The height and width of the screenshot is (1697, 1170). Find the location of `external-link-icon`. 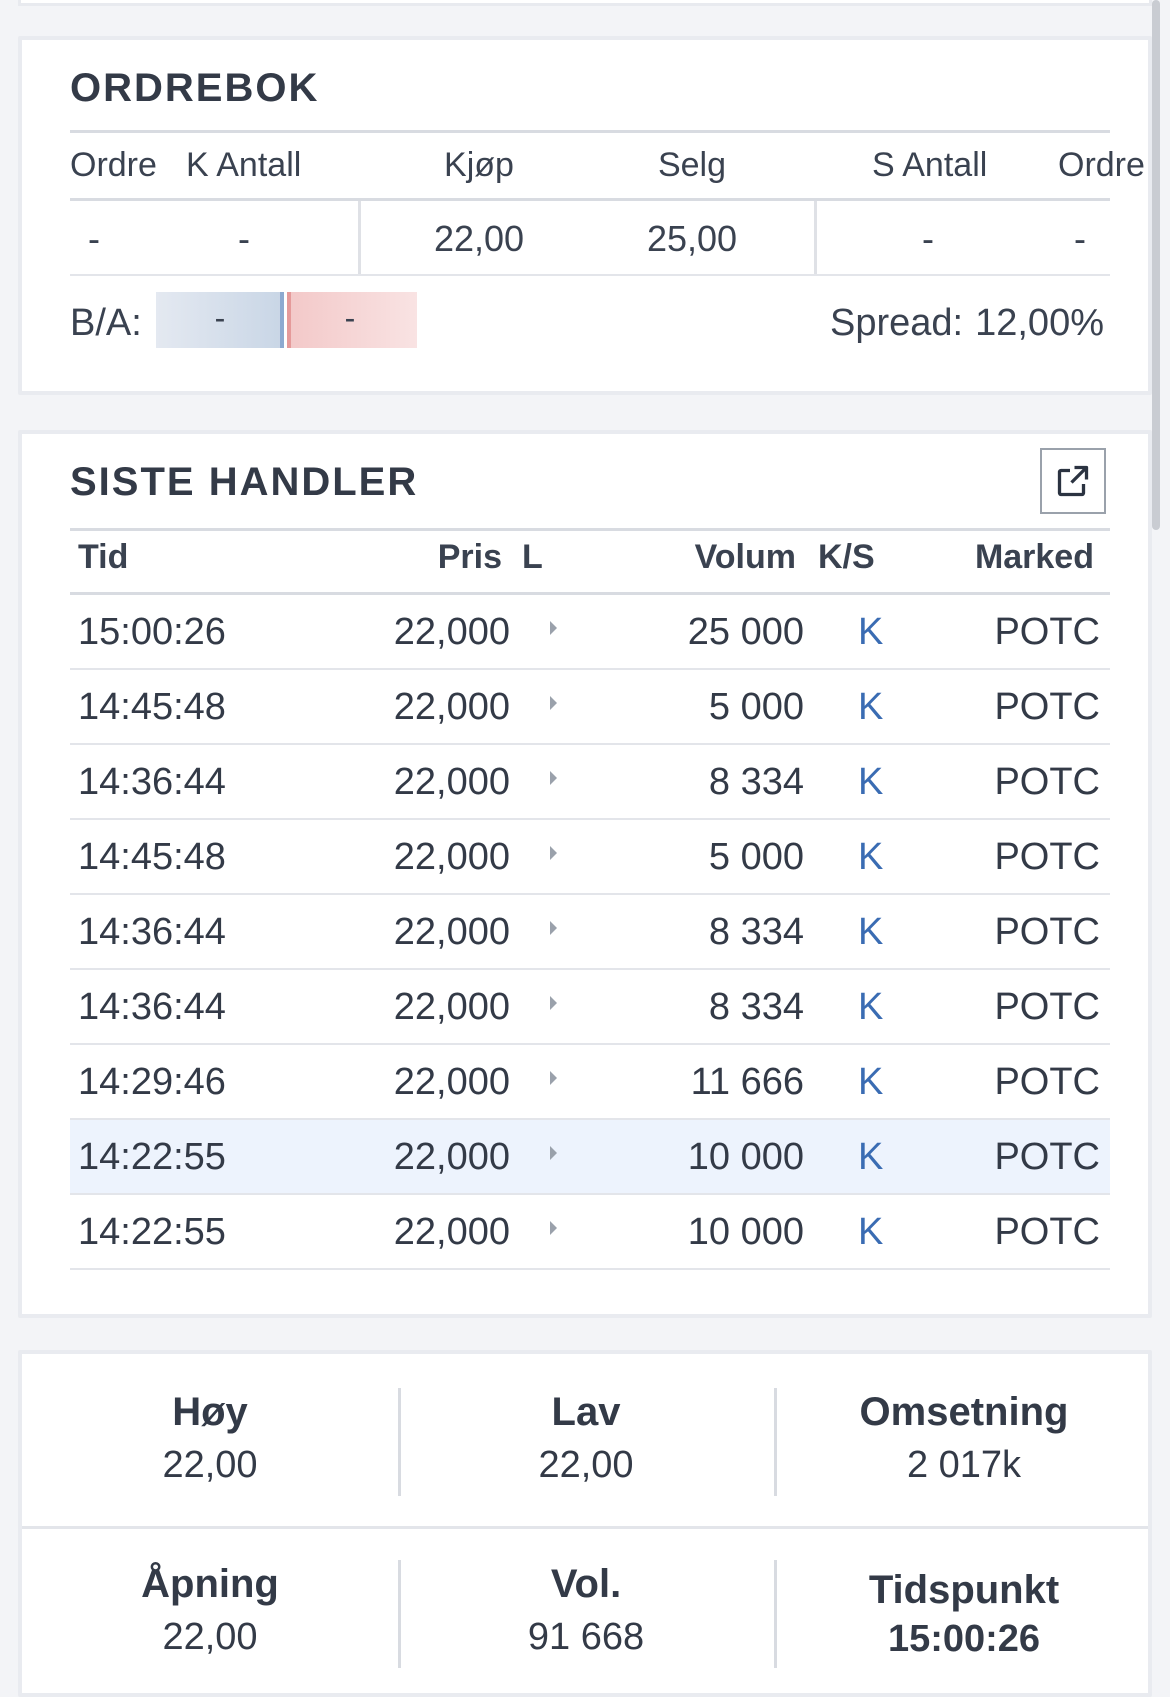

external-link-icon is located at coordinates (1073, 481).